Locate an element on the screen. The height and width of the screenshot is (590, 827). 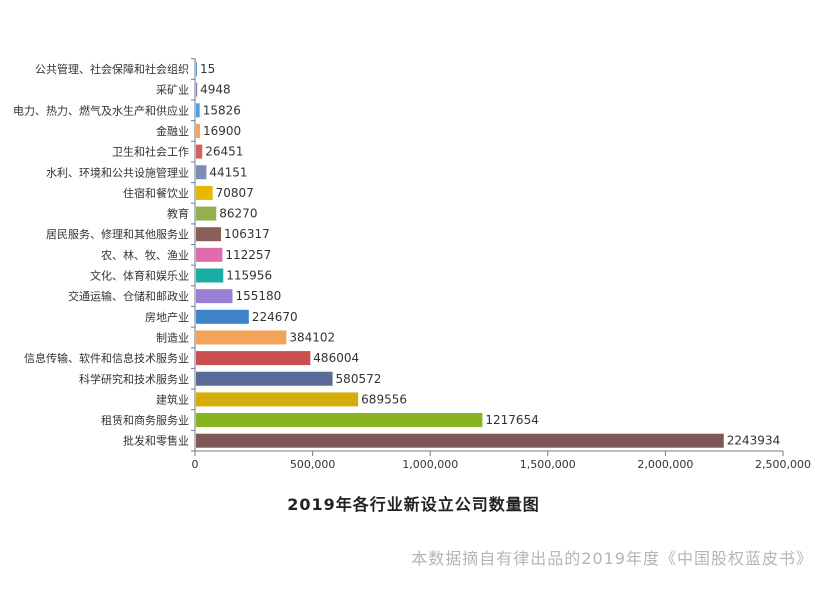
x-tick-label: 1,000,000 is located at coordinates (430, 464).